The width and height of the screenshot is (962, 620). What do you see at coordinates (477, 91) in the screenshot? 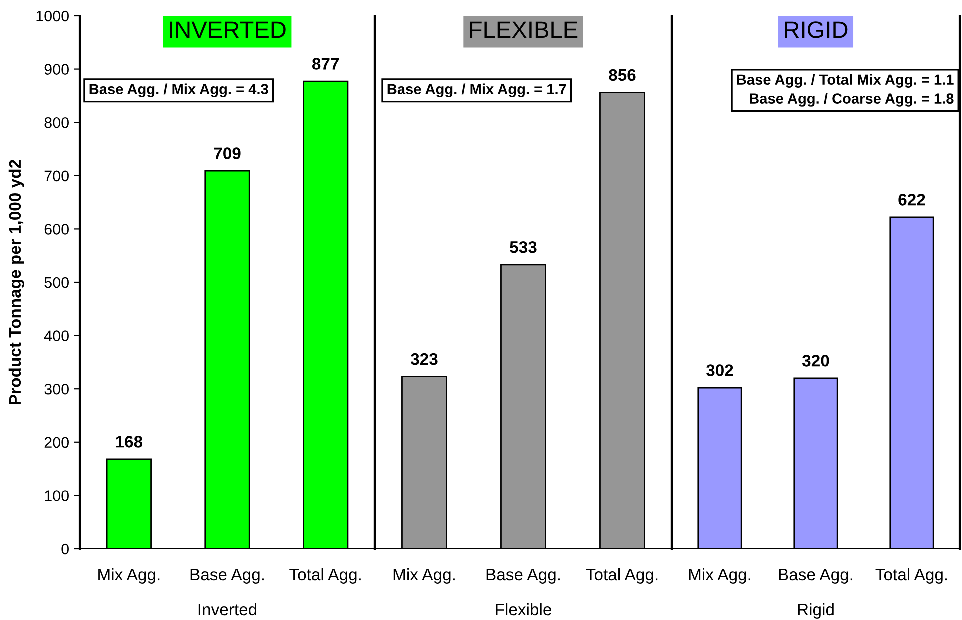
I see `annotation: Base Agg. / Mix Agg. = 1.7` at bounding box center [477, 91].